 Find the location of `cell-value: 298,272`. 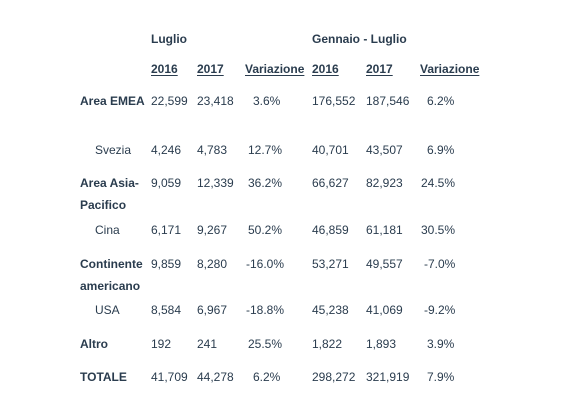

cell-value: 298,272 is located at coordinates (334, 377).